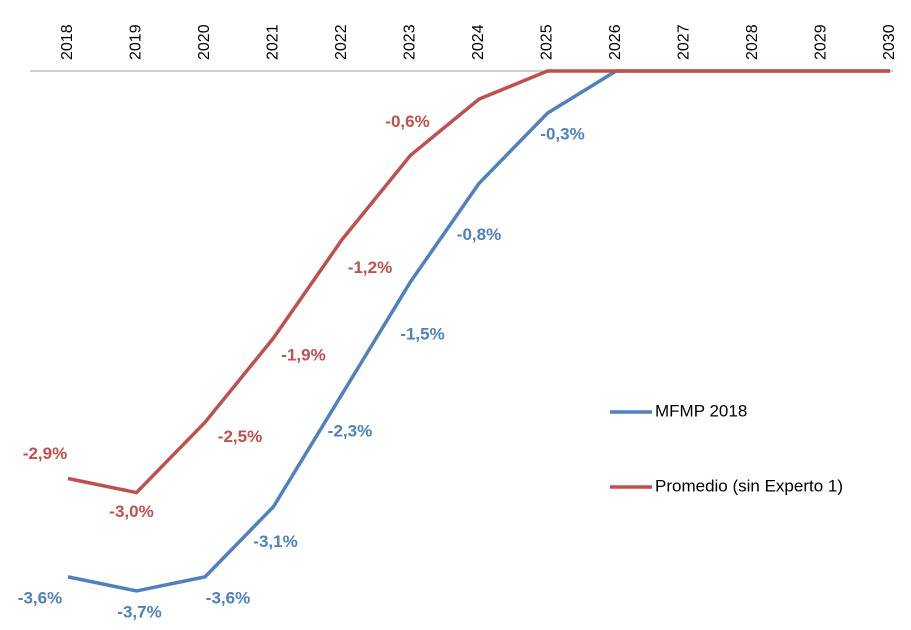 The image size is (911, 630). Describe the element at coordinates (615, 42) in the screenshot. I see `x-tick-label: 2026` at that location.